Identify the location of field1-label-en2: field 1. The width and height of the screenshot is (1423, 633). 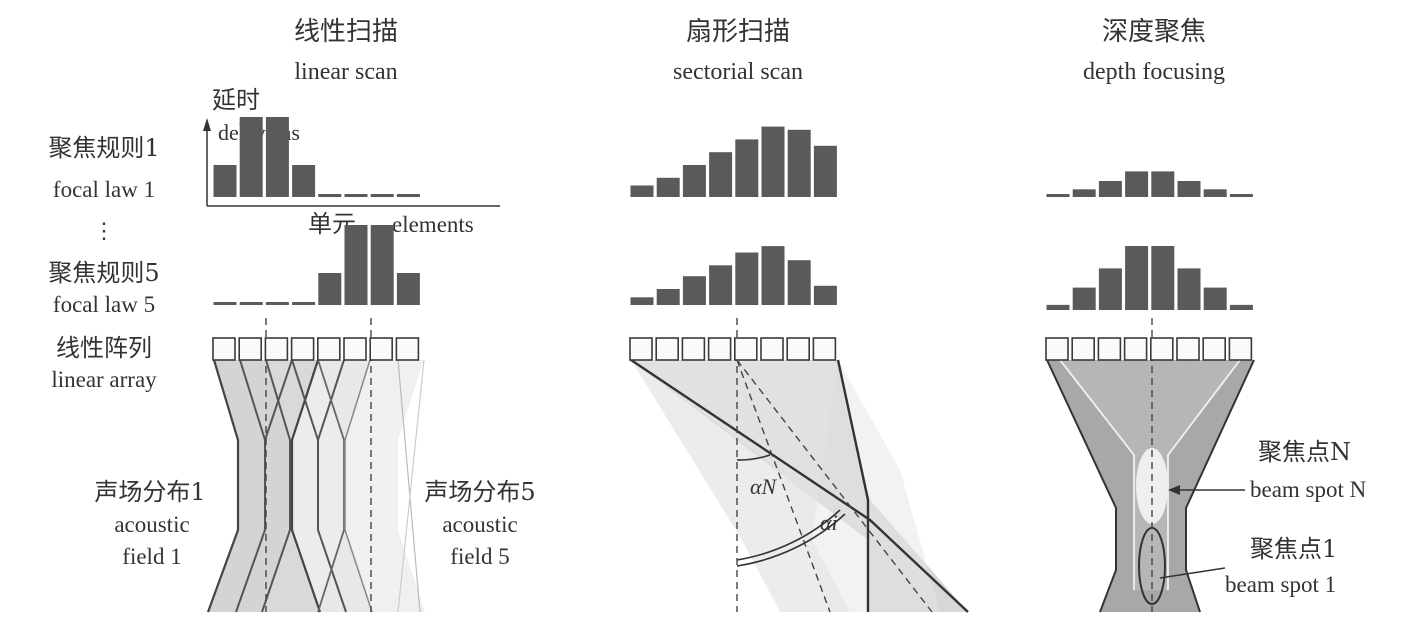
(151, 556).